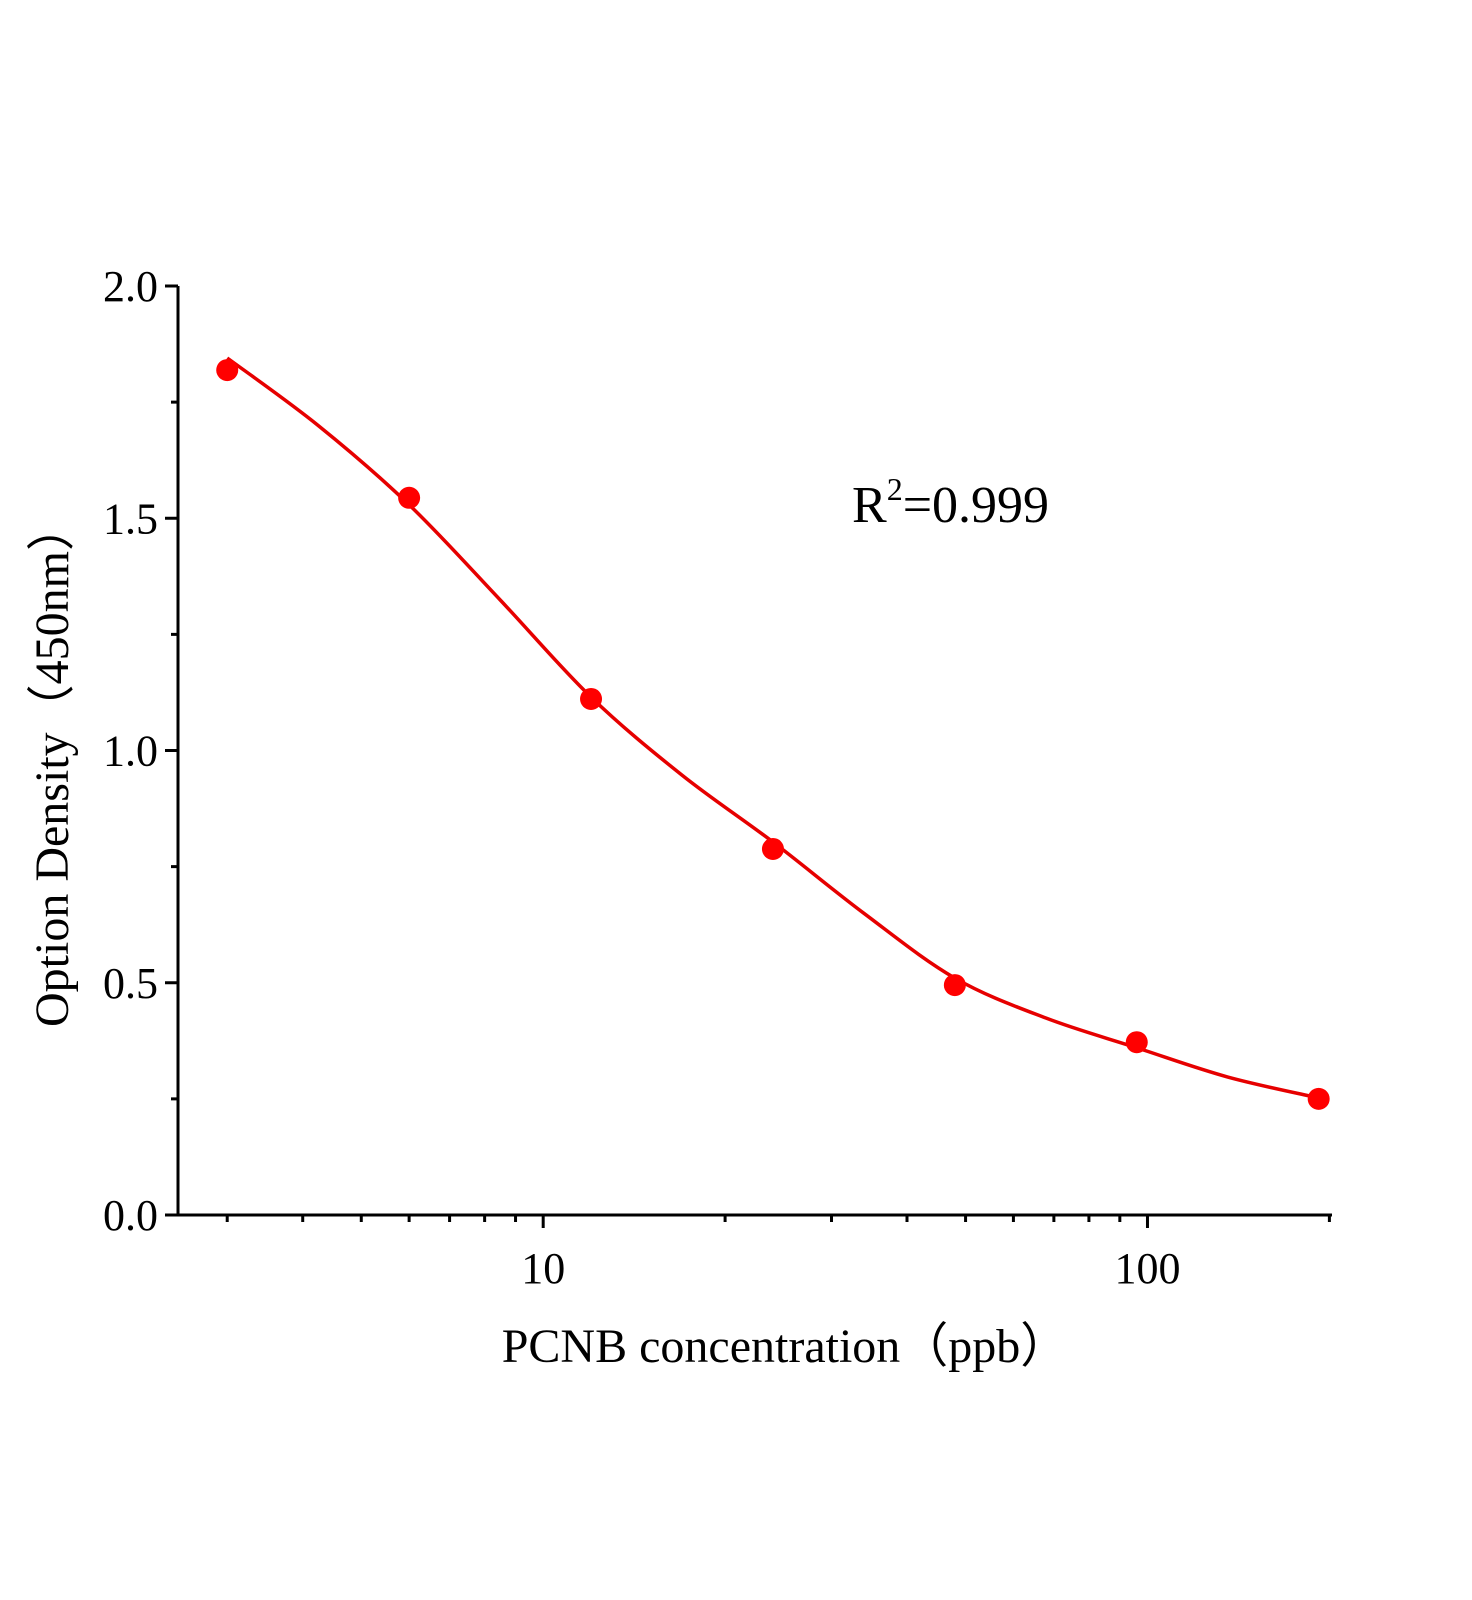 The width and height of the screenshot is (1472, 1600). Describe the element at coordinates (976, 505) in the screenshot. I see `annotation-rest: =0.999` at that location.